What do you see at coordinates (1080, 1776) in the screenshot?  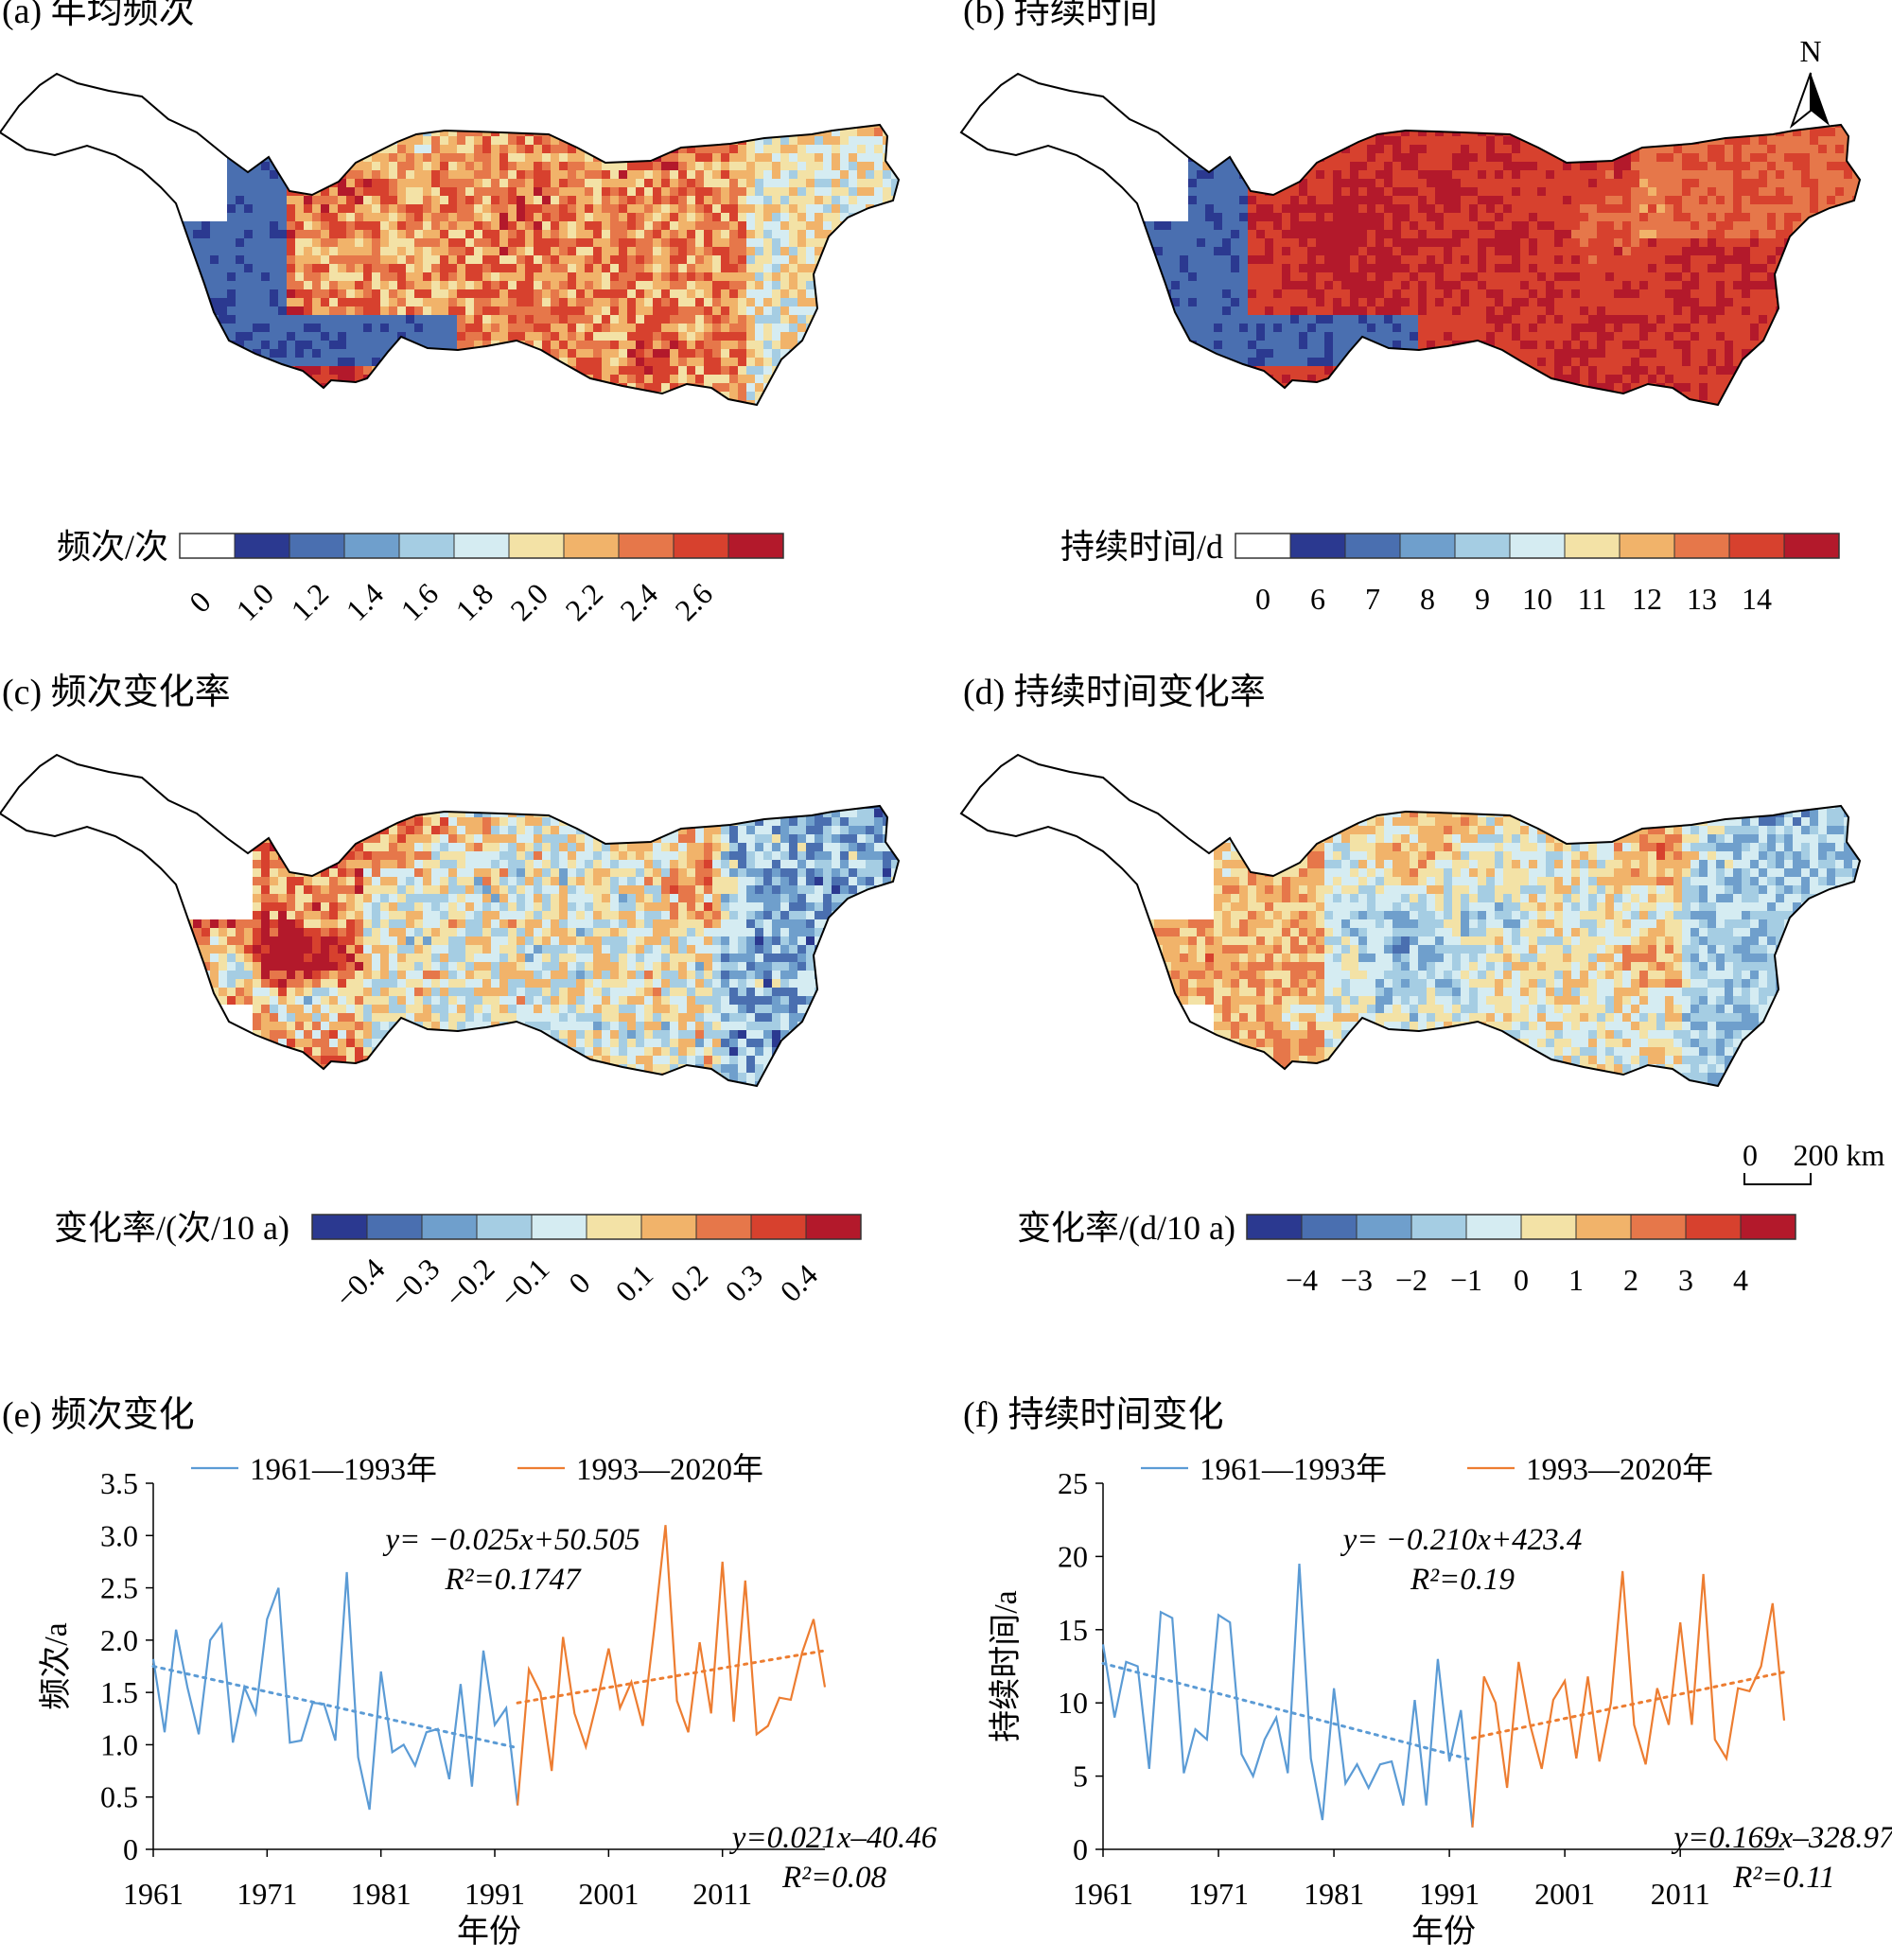 I see `y-tick-label: 5` at bounding box center [1080, 1776].